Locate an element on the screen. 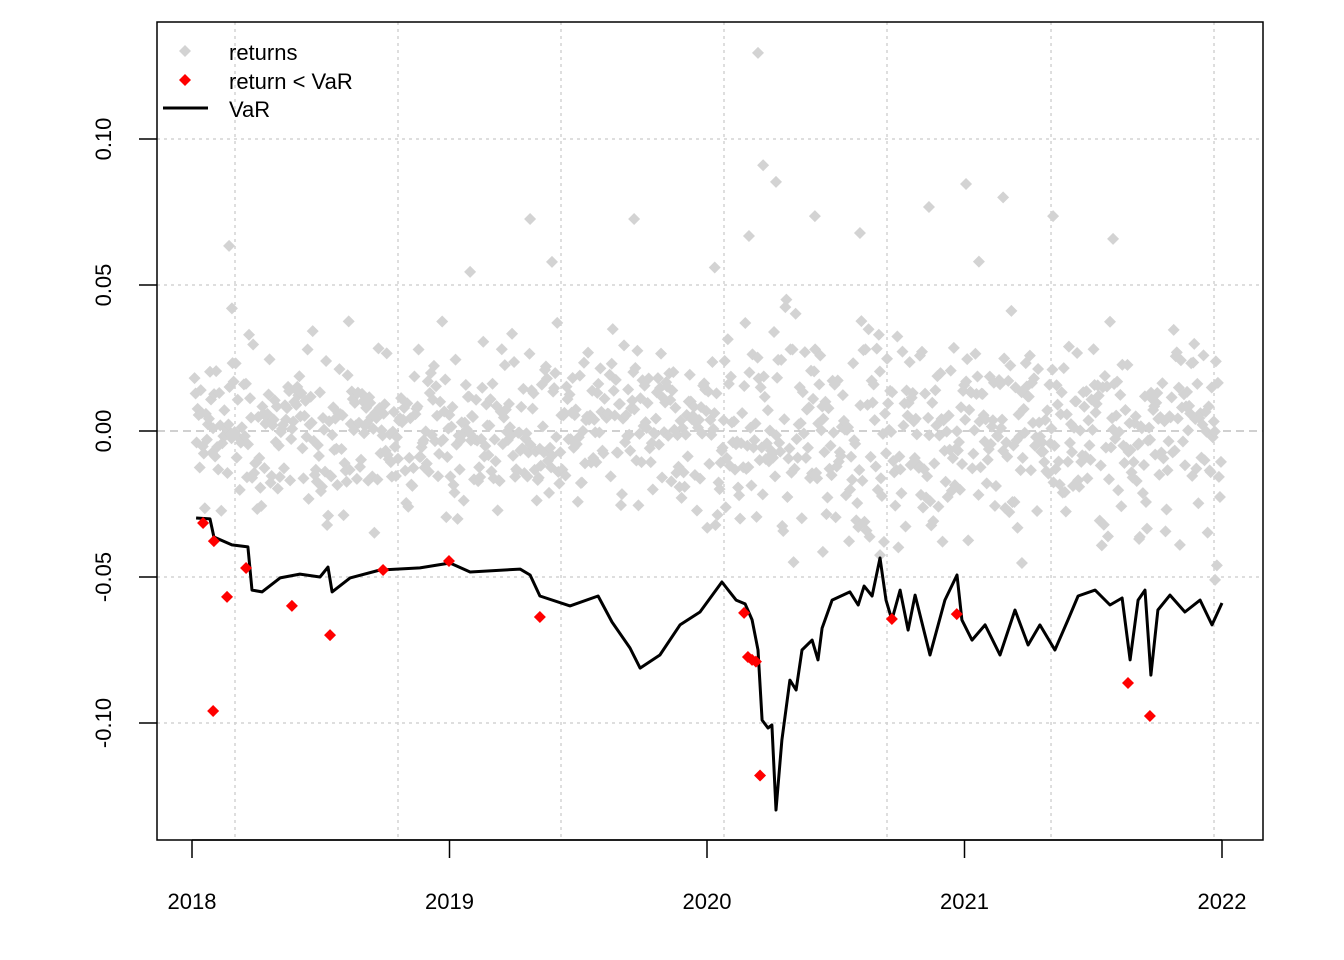 The width and height of the screenshot is (1344, 960). y-tick-label: 0.10 is located at coordinates (103, 139).